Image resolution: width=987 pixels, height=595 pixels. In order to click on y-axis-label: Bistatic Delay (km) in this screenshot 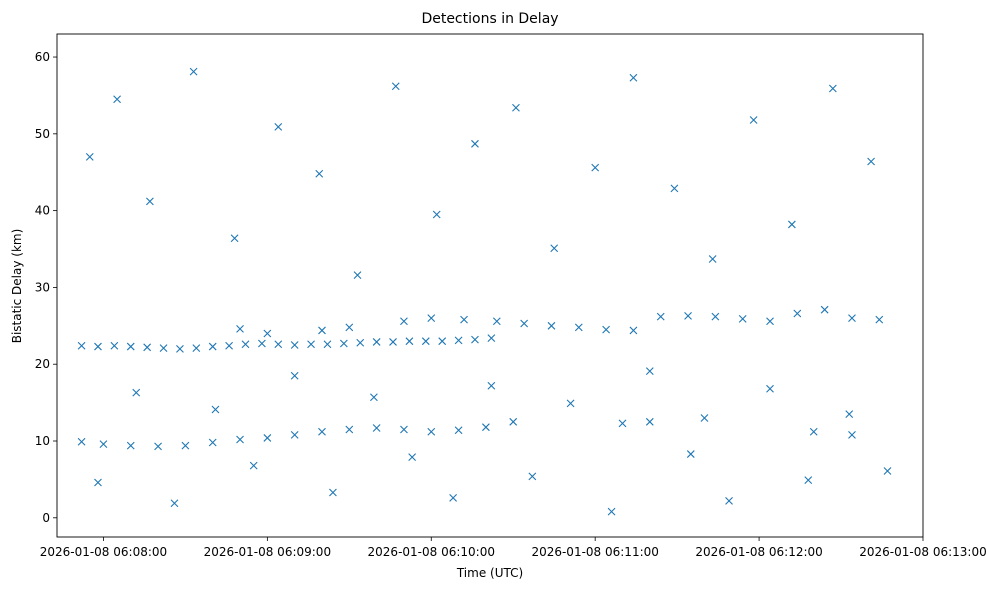, I will do `click(17, 286)`.